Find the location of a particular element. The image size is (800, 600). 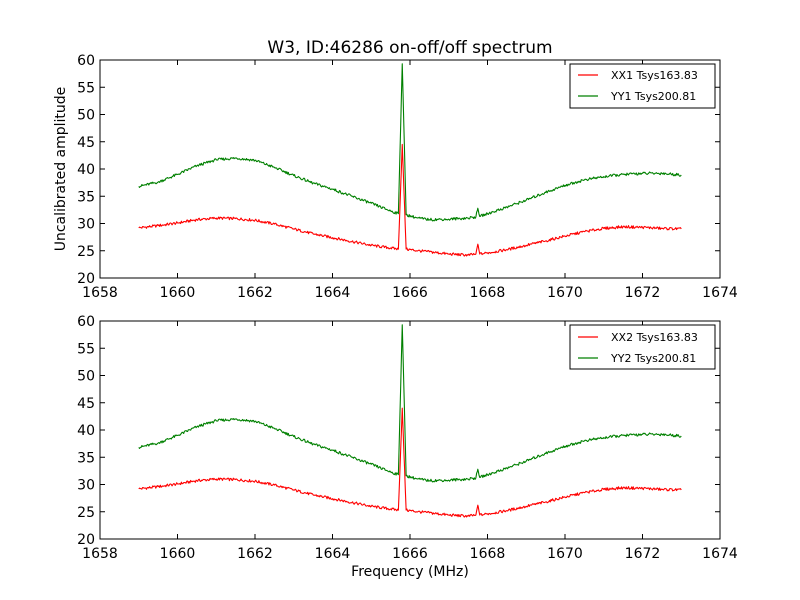

lower-y-tick-label: 55 is located at coordinates (86, 349).